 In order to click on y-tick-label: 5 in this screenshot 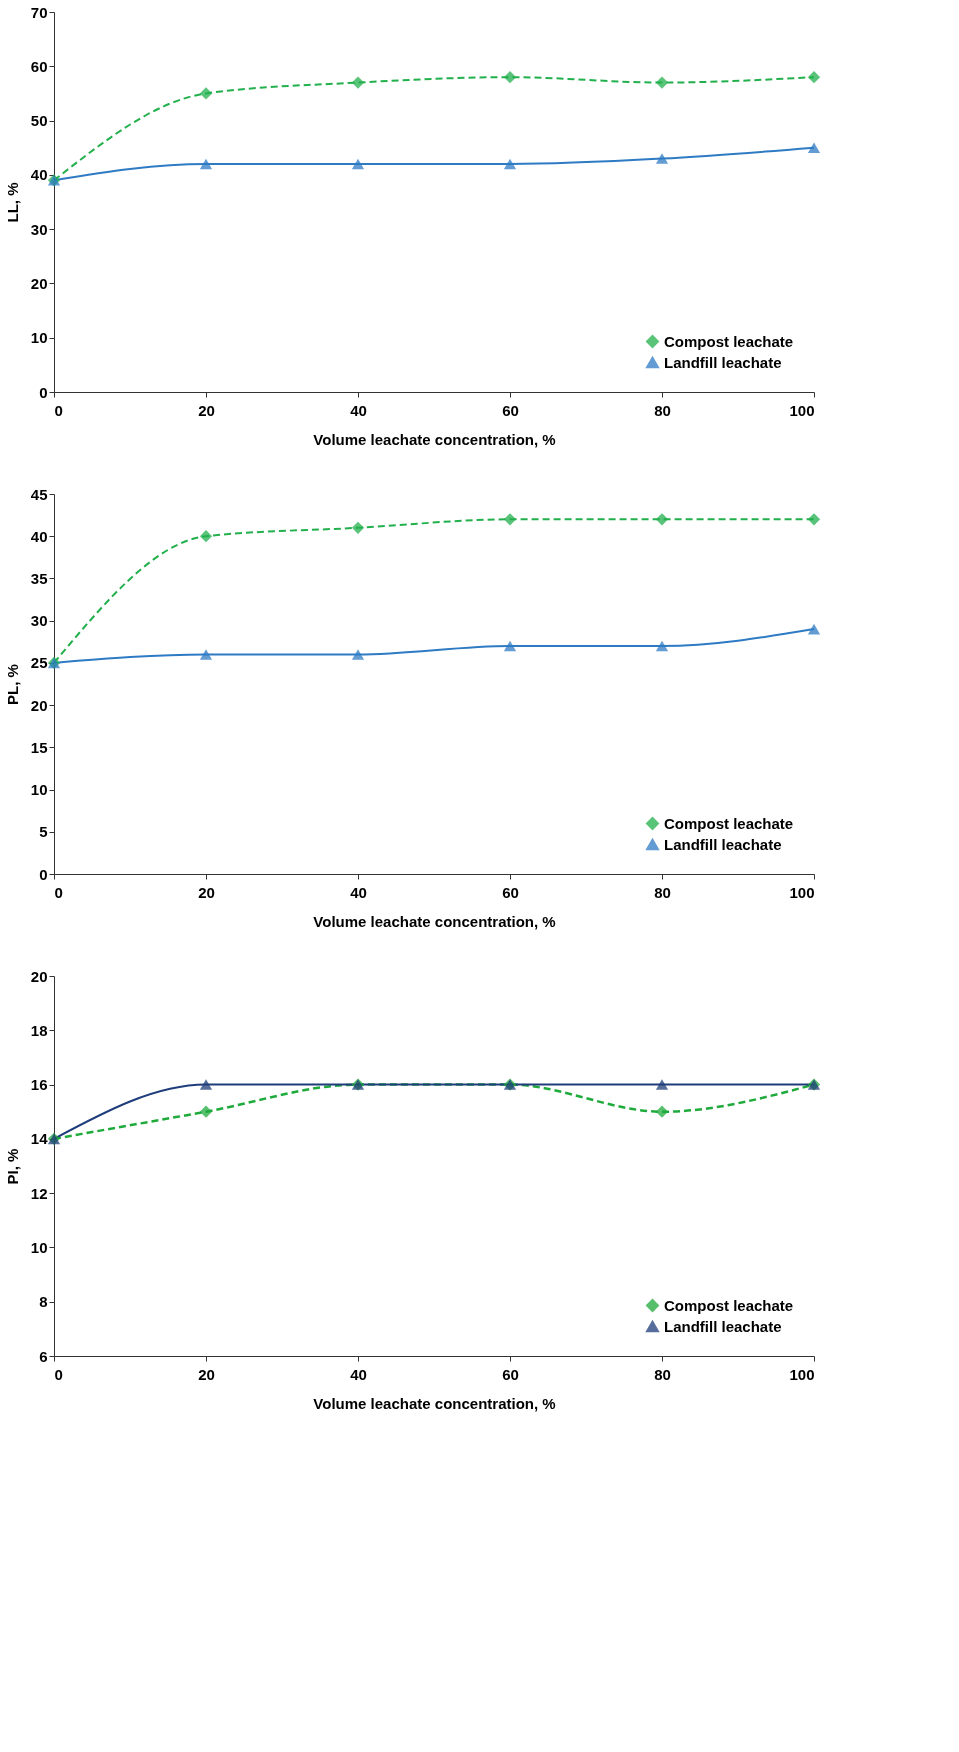, I will do `click(43, 832)`.